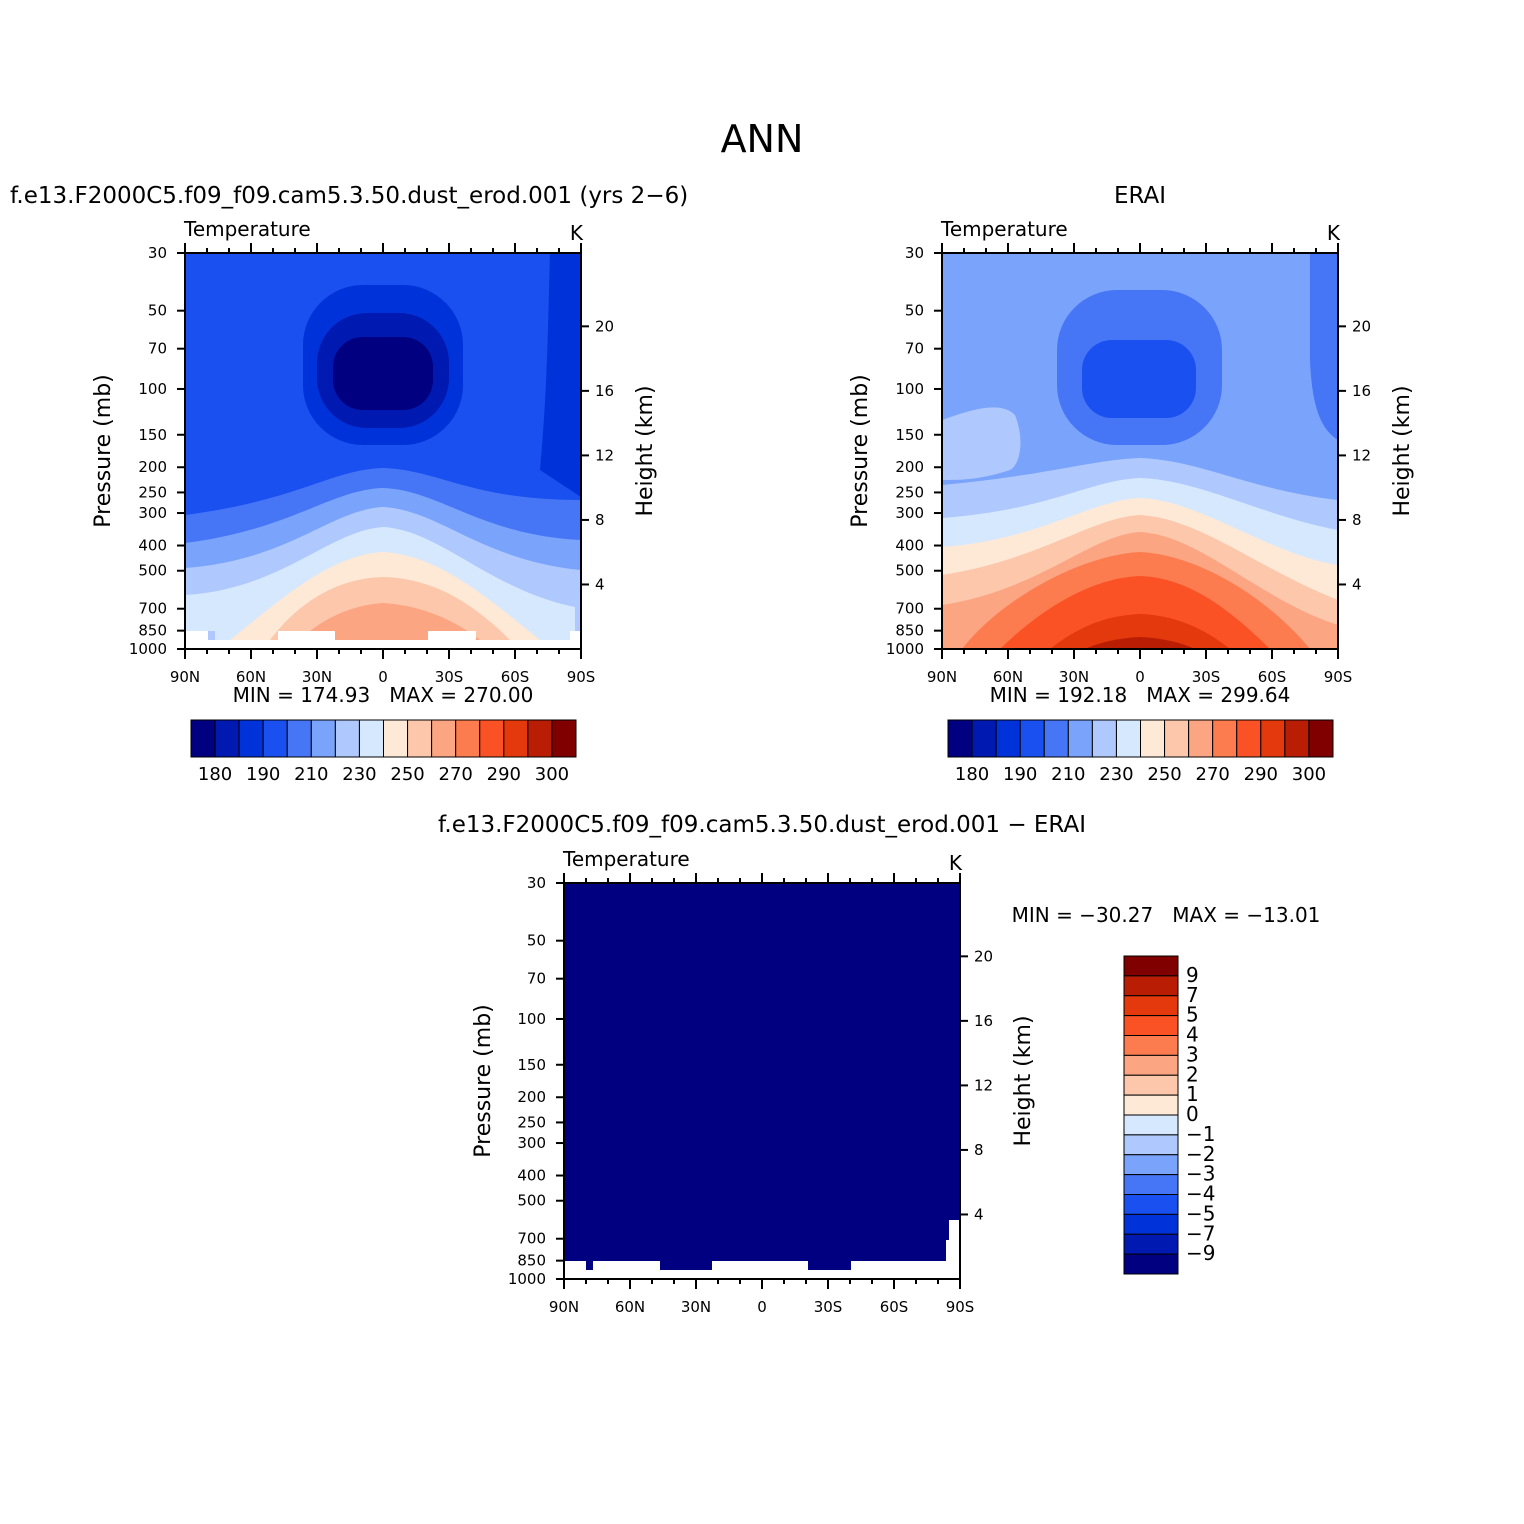 The image size is (1524, 1524). Describe the element at coordinates (1139, 379) in the screenshot. I see `obs-cold-core` at that location.